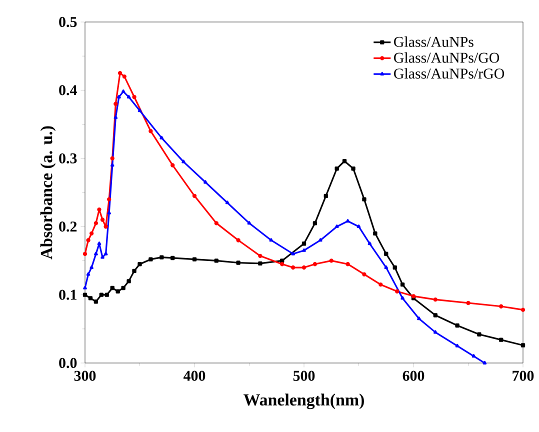 The width and height of the screenshot is (539, 432). I want to click on y-tick-label: 0.4, so click(68, 90).